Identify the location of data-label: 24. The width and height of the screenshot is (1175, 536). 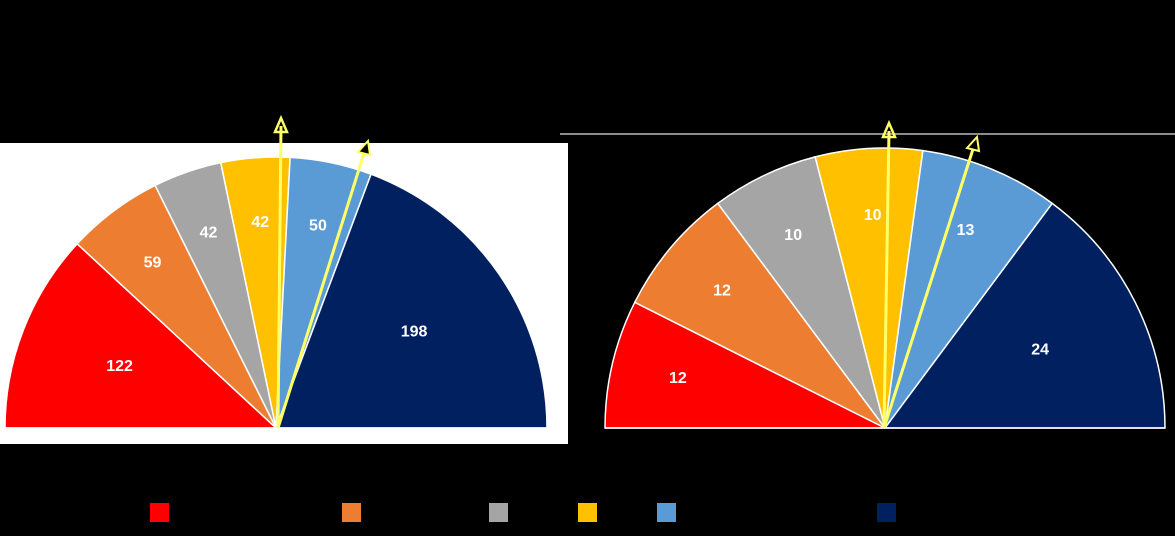
(1040, 349).